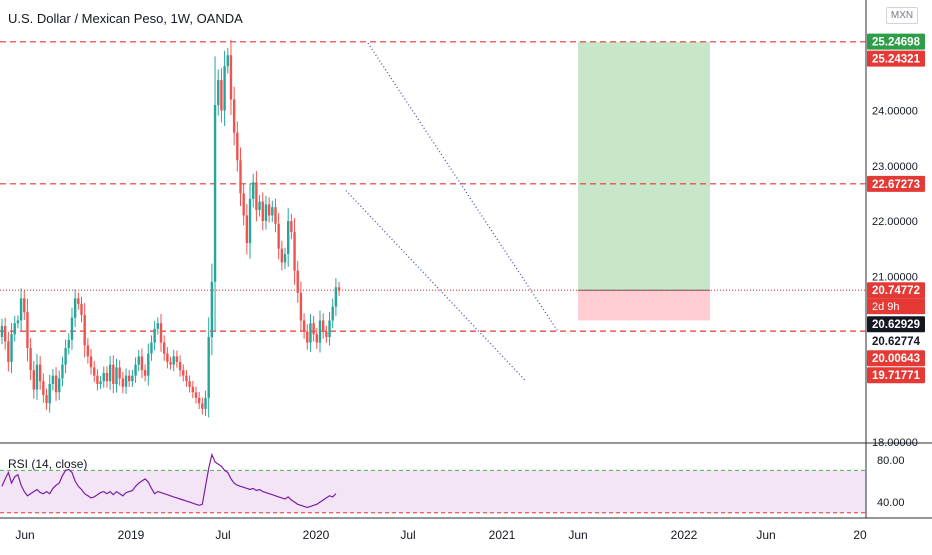  I want to click on price-tag-label: 20.00643, so click(896, 359).